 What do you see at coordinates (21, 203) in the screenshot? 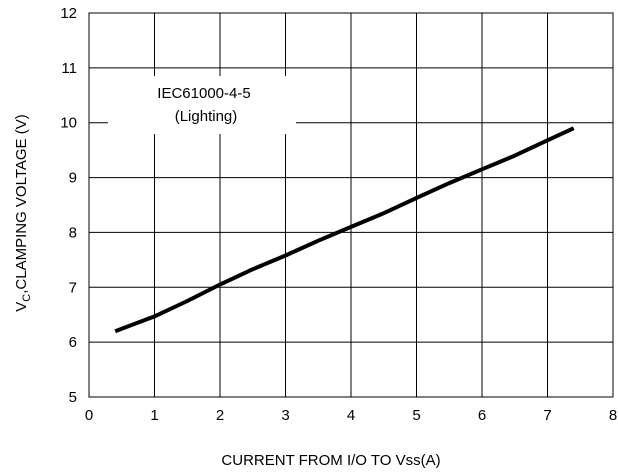
I see `y-axis-label-rest: ,CLAMPING VOLTAGE (V)` at bounding box center [21, 203].